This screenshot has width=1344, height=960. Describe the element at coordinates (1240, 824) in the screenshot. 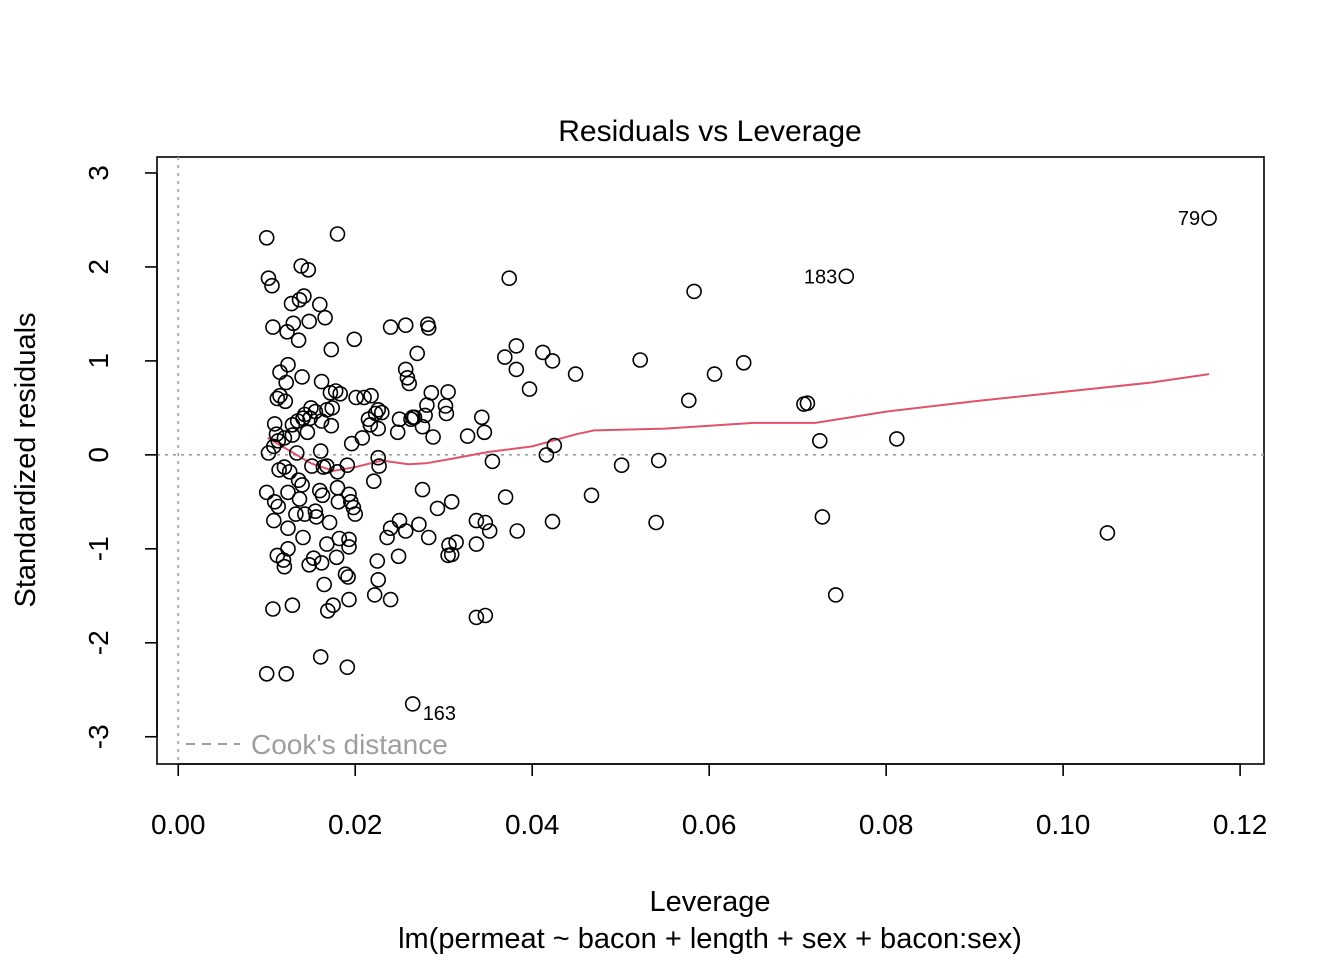

I see `x-tick-label: 0.12` at that location.